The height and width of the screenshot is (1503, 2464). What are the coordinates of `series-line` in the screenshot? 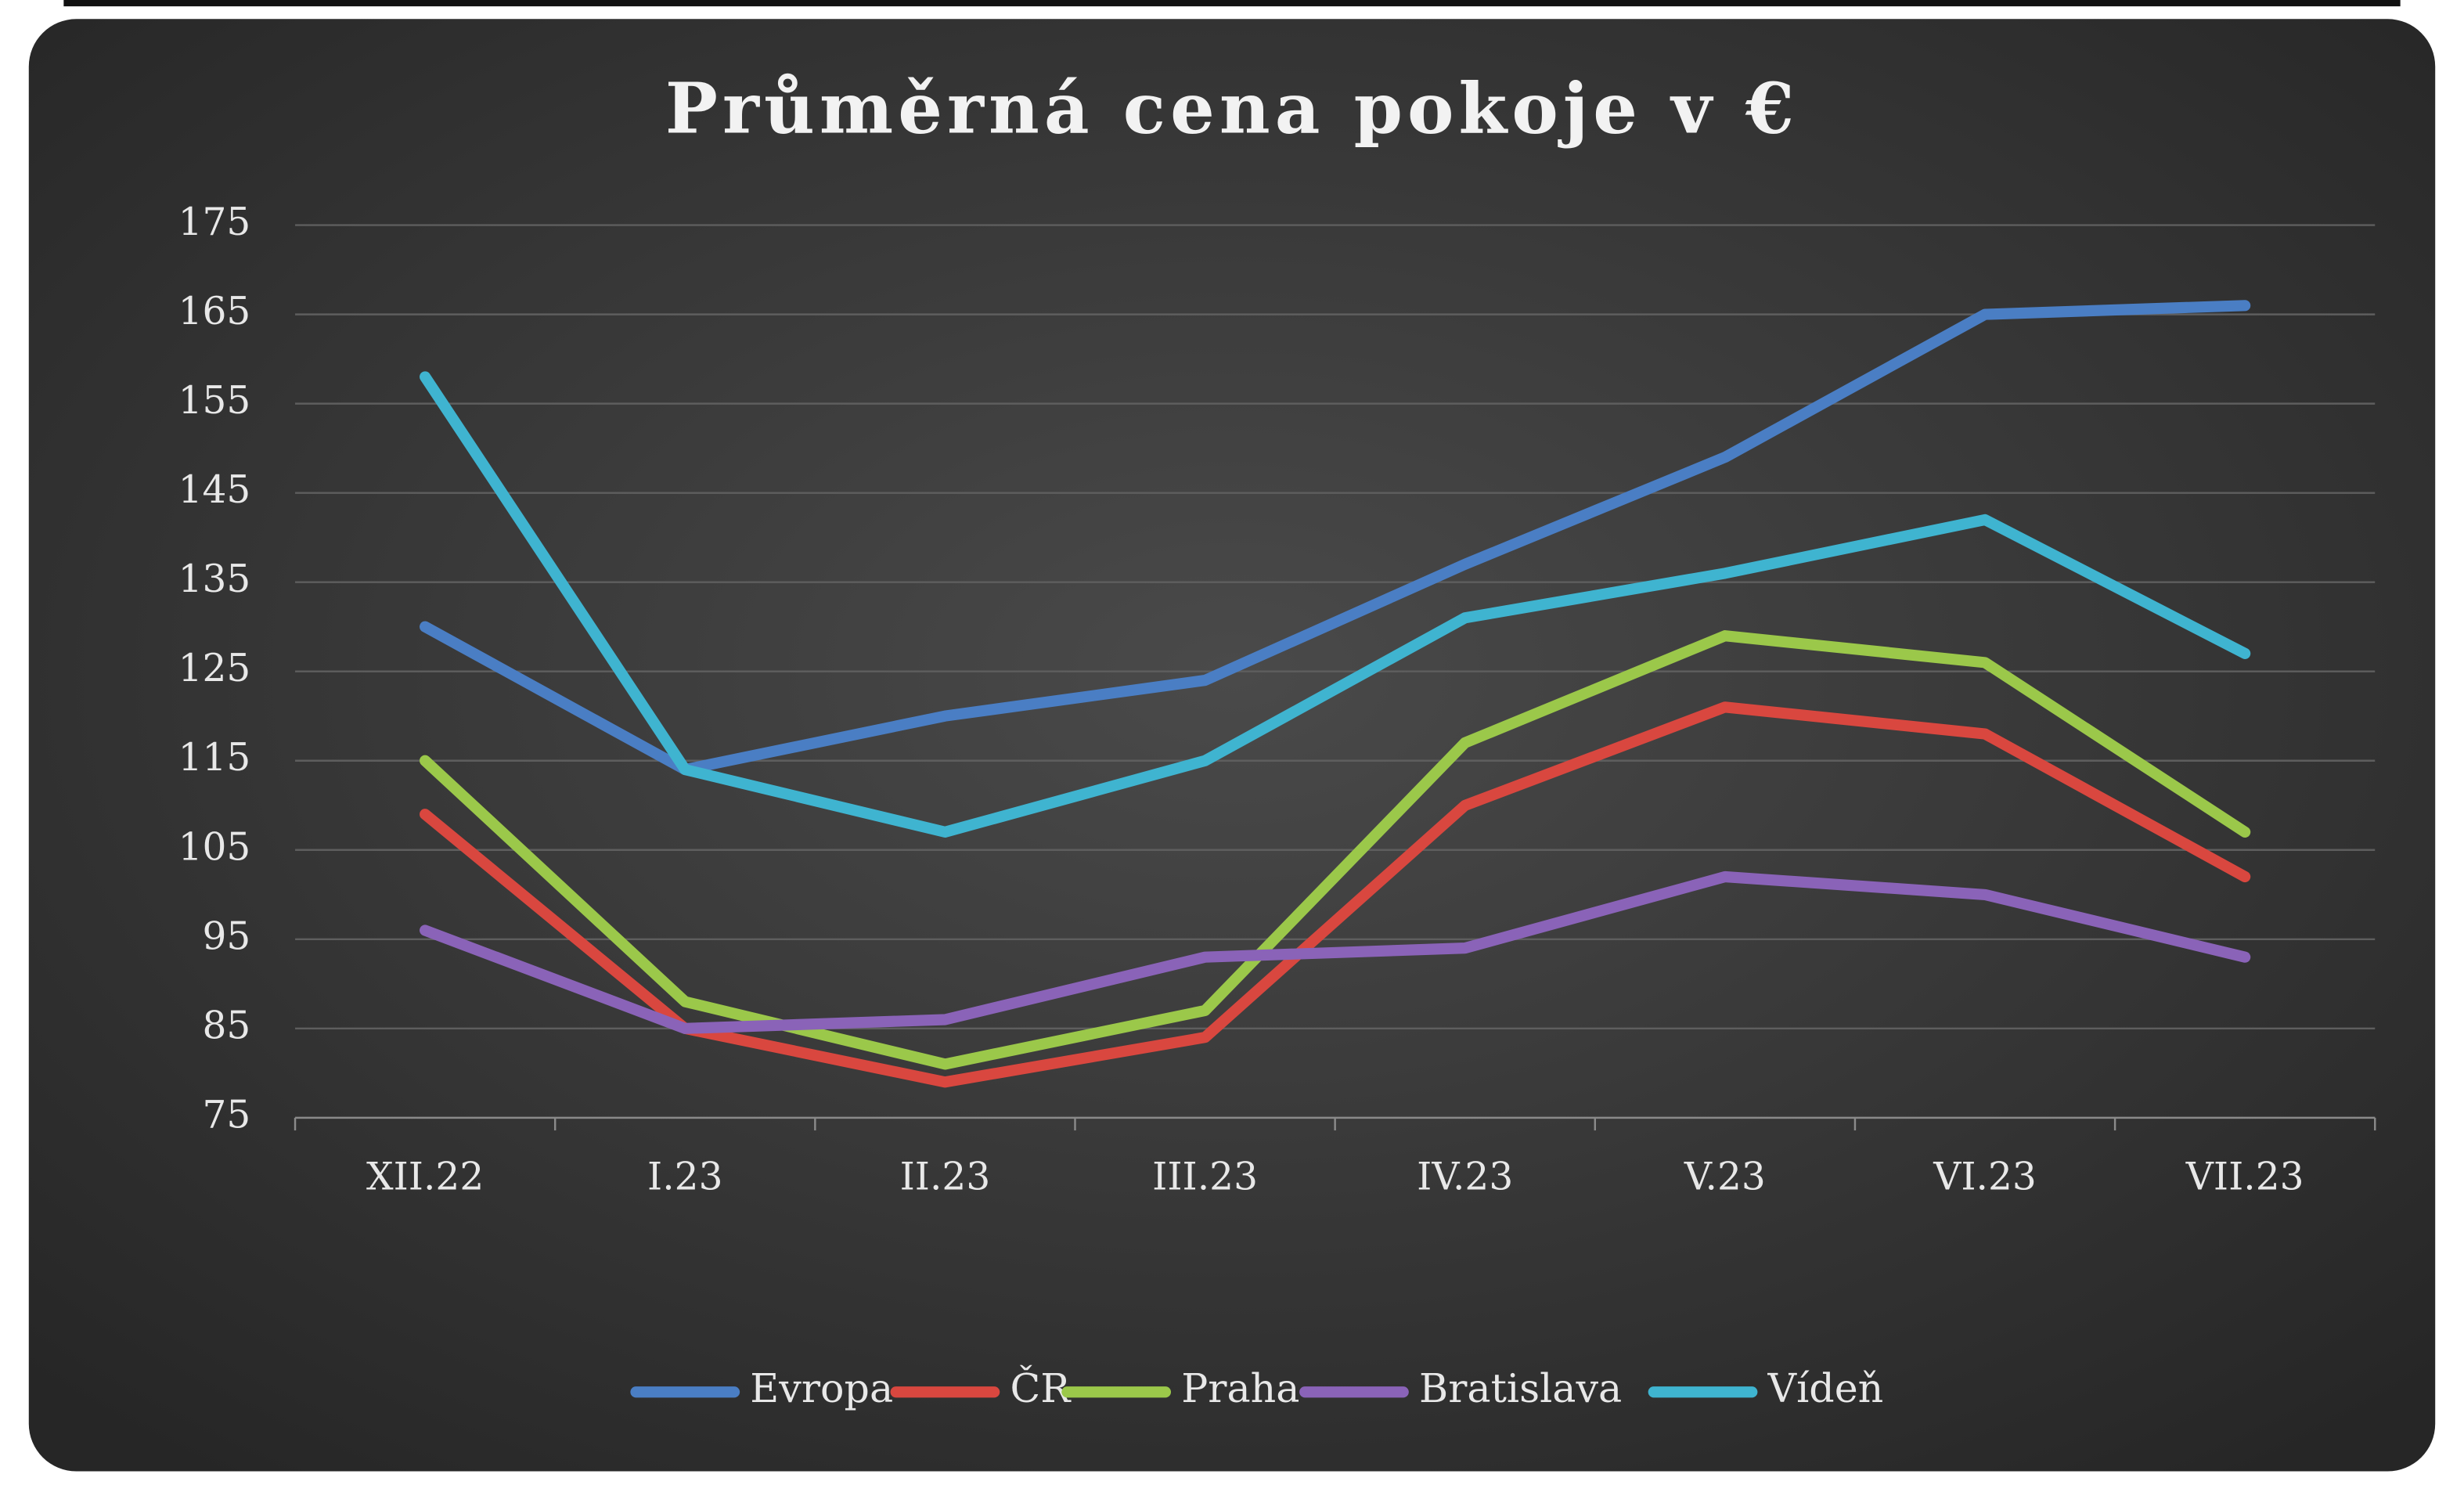 It's located at (1336, 952).